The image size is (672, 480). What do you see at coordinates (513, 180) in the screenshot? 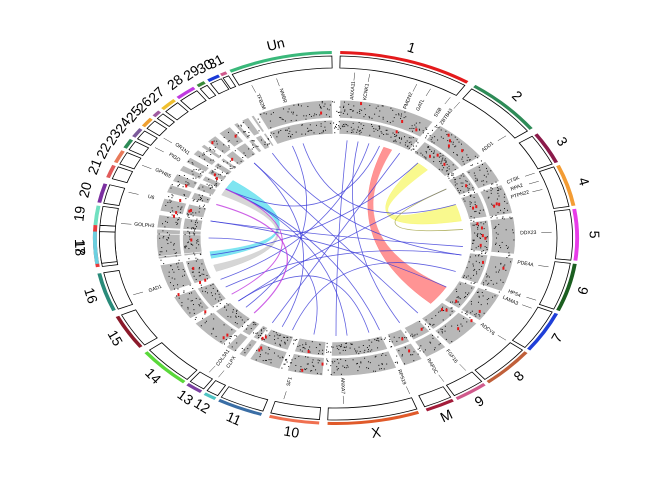
I see `gene-label: CTSK` at bounding box center [513, 180].